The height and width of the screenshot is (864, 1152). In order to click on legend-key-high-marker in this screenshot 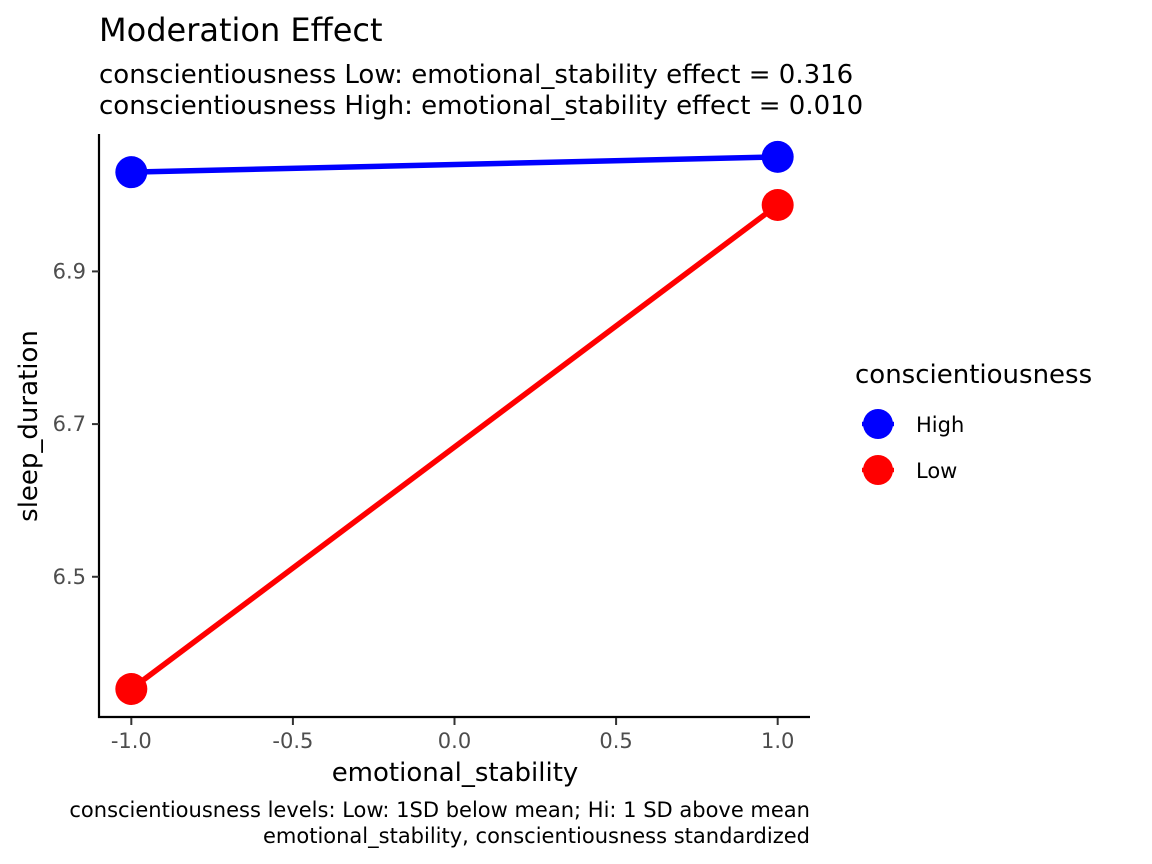, I will do `click(878, 424)`.